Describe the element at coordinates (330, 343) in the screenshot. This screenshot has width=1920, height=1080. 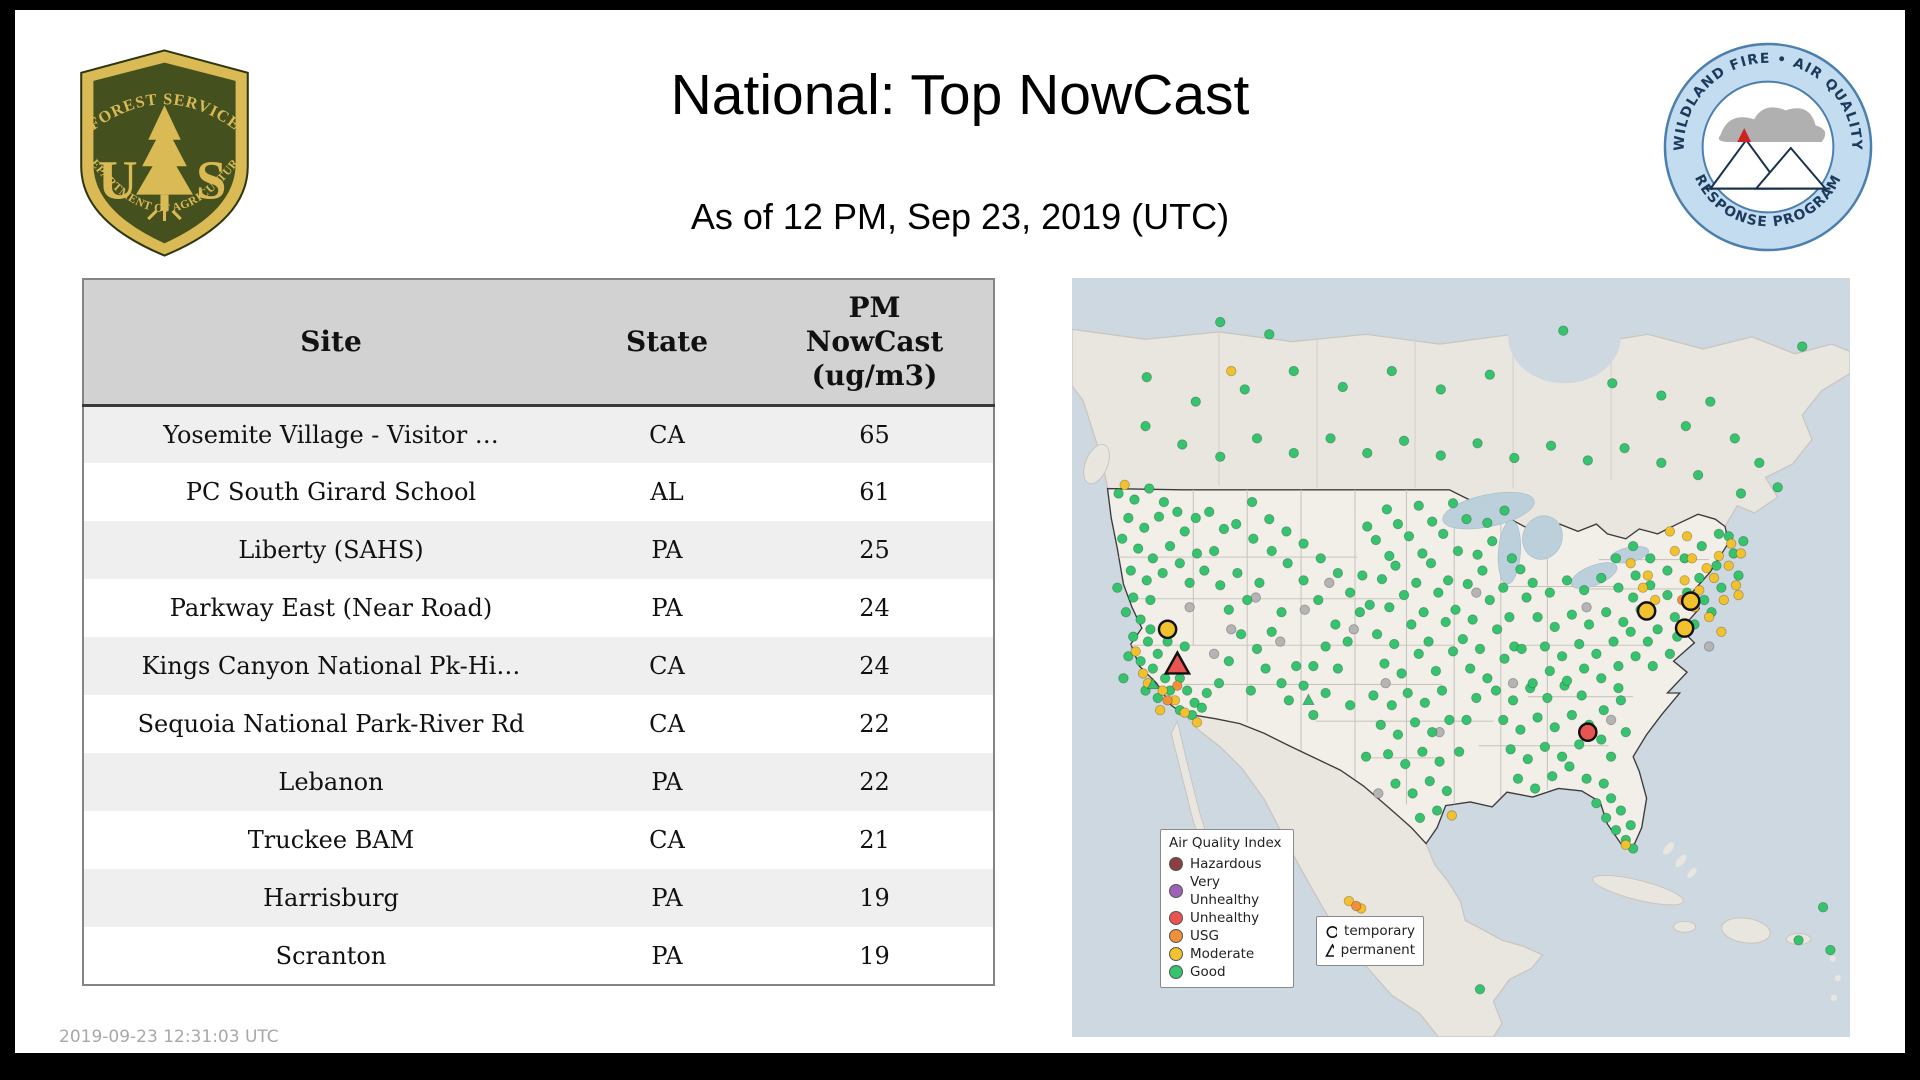
I see `col-header-site: Site` at that location.